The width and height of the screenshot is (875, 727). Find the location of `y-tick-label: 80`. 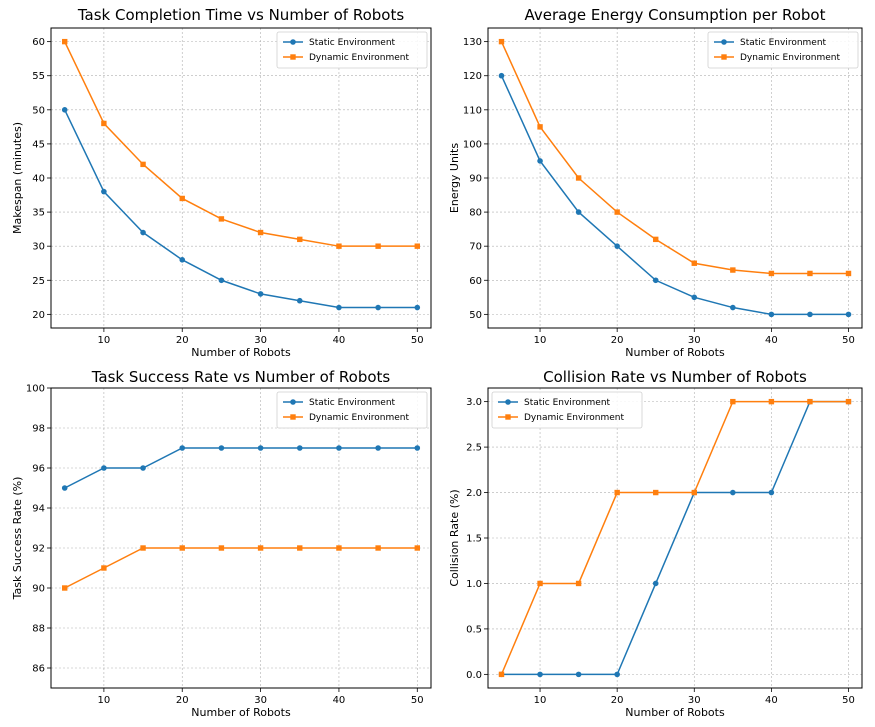

y-tick-label: 80 is located at coordinates (475, 213).